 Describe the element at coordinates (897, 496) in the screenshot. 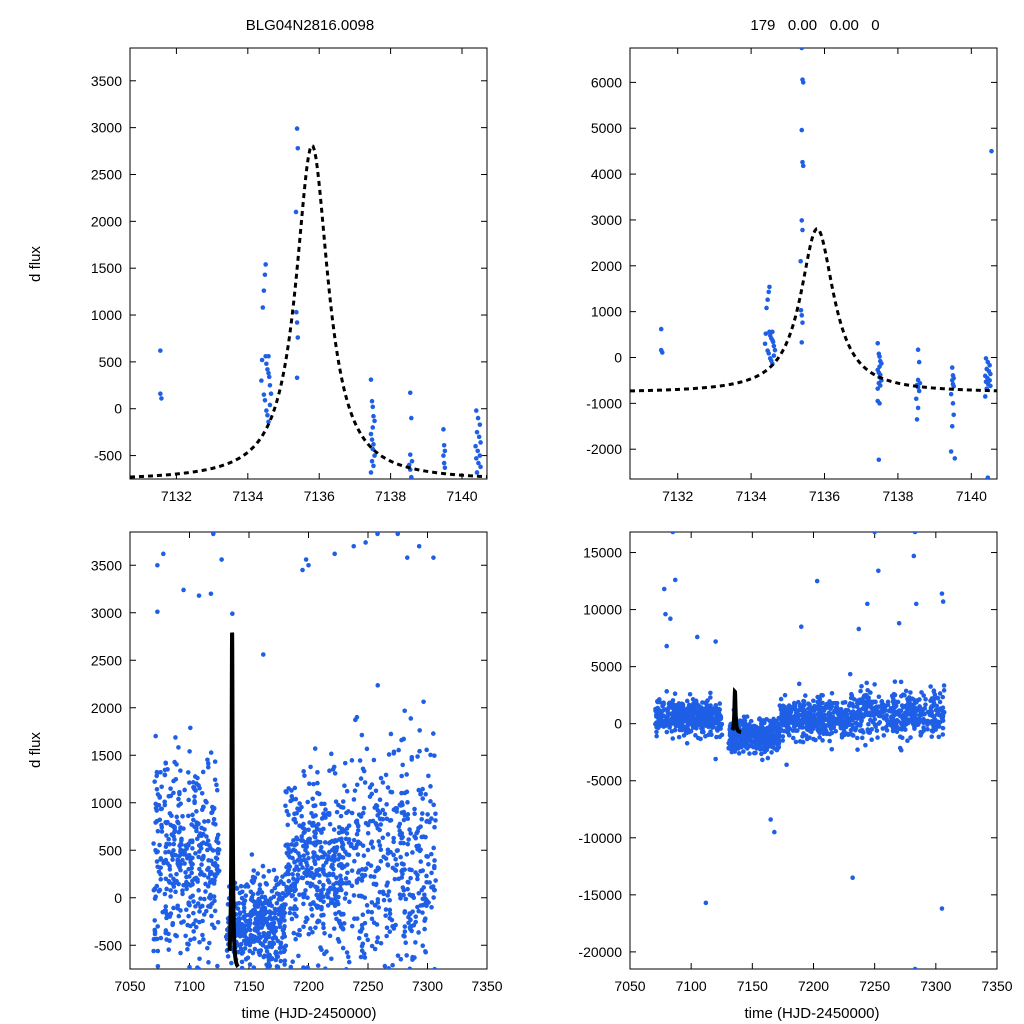

I see `x-tick-label: 7138` at that location.